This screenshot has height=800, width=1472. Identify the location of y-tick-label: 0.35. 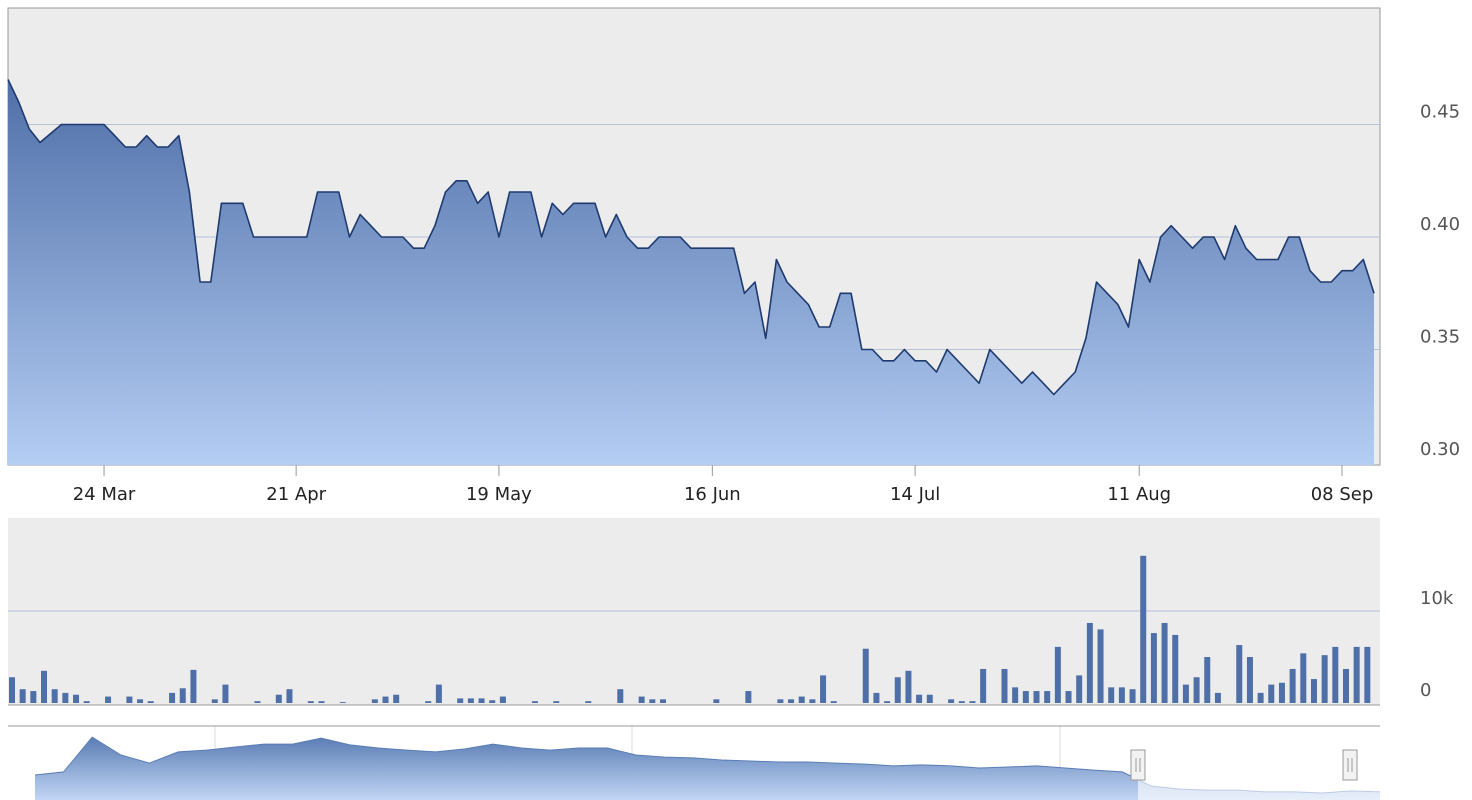
(1440, 337).